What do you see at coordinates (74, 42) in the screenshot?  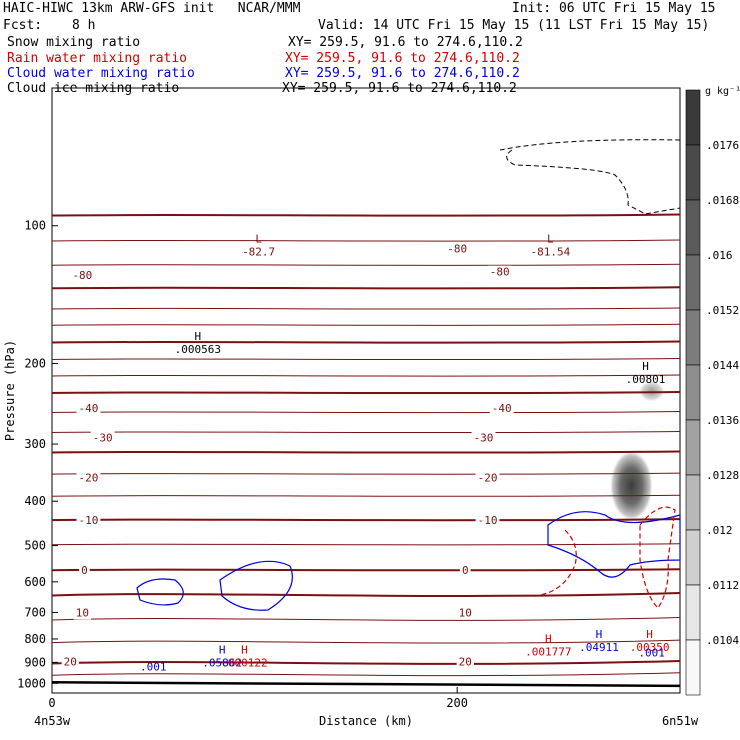 I see `field-name-snow: Snow mixing ratio` at bounding box center [74, 42].